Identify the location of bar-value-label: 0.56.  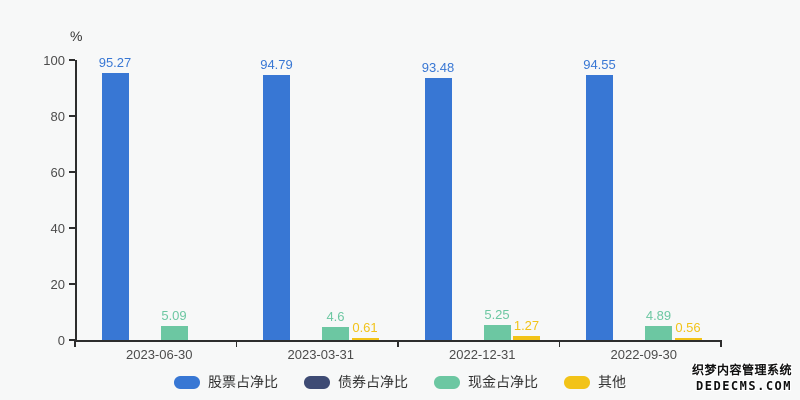
(688, 328).